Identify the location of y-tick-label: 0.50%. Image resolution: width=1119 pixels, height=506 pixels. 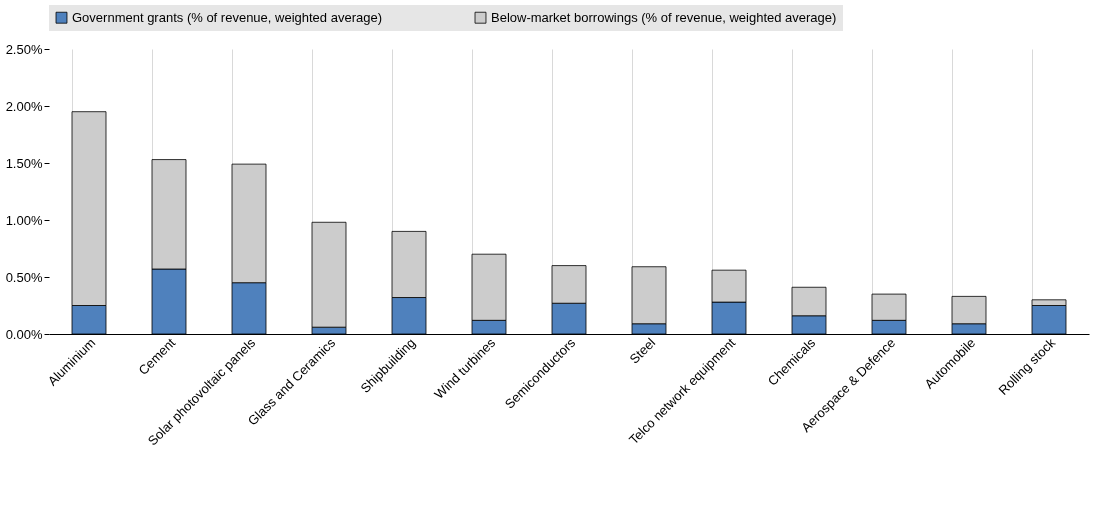
(24, 277).